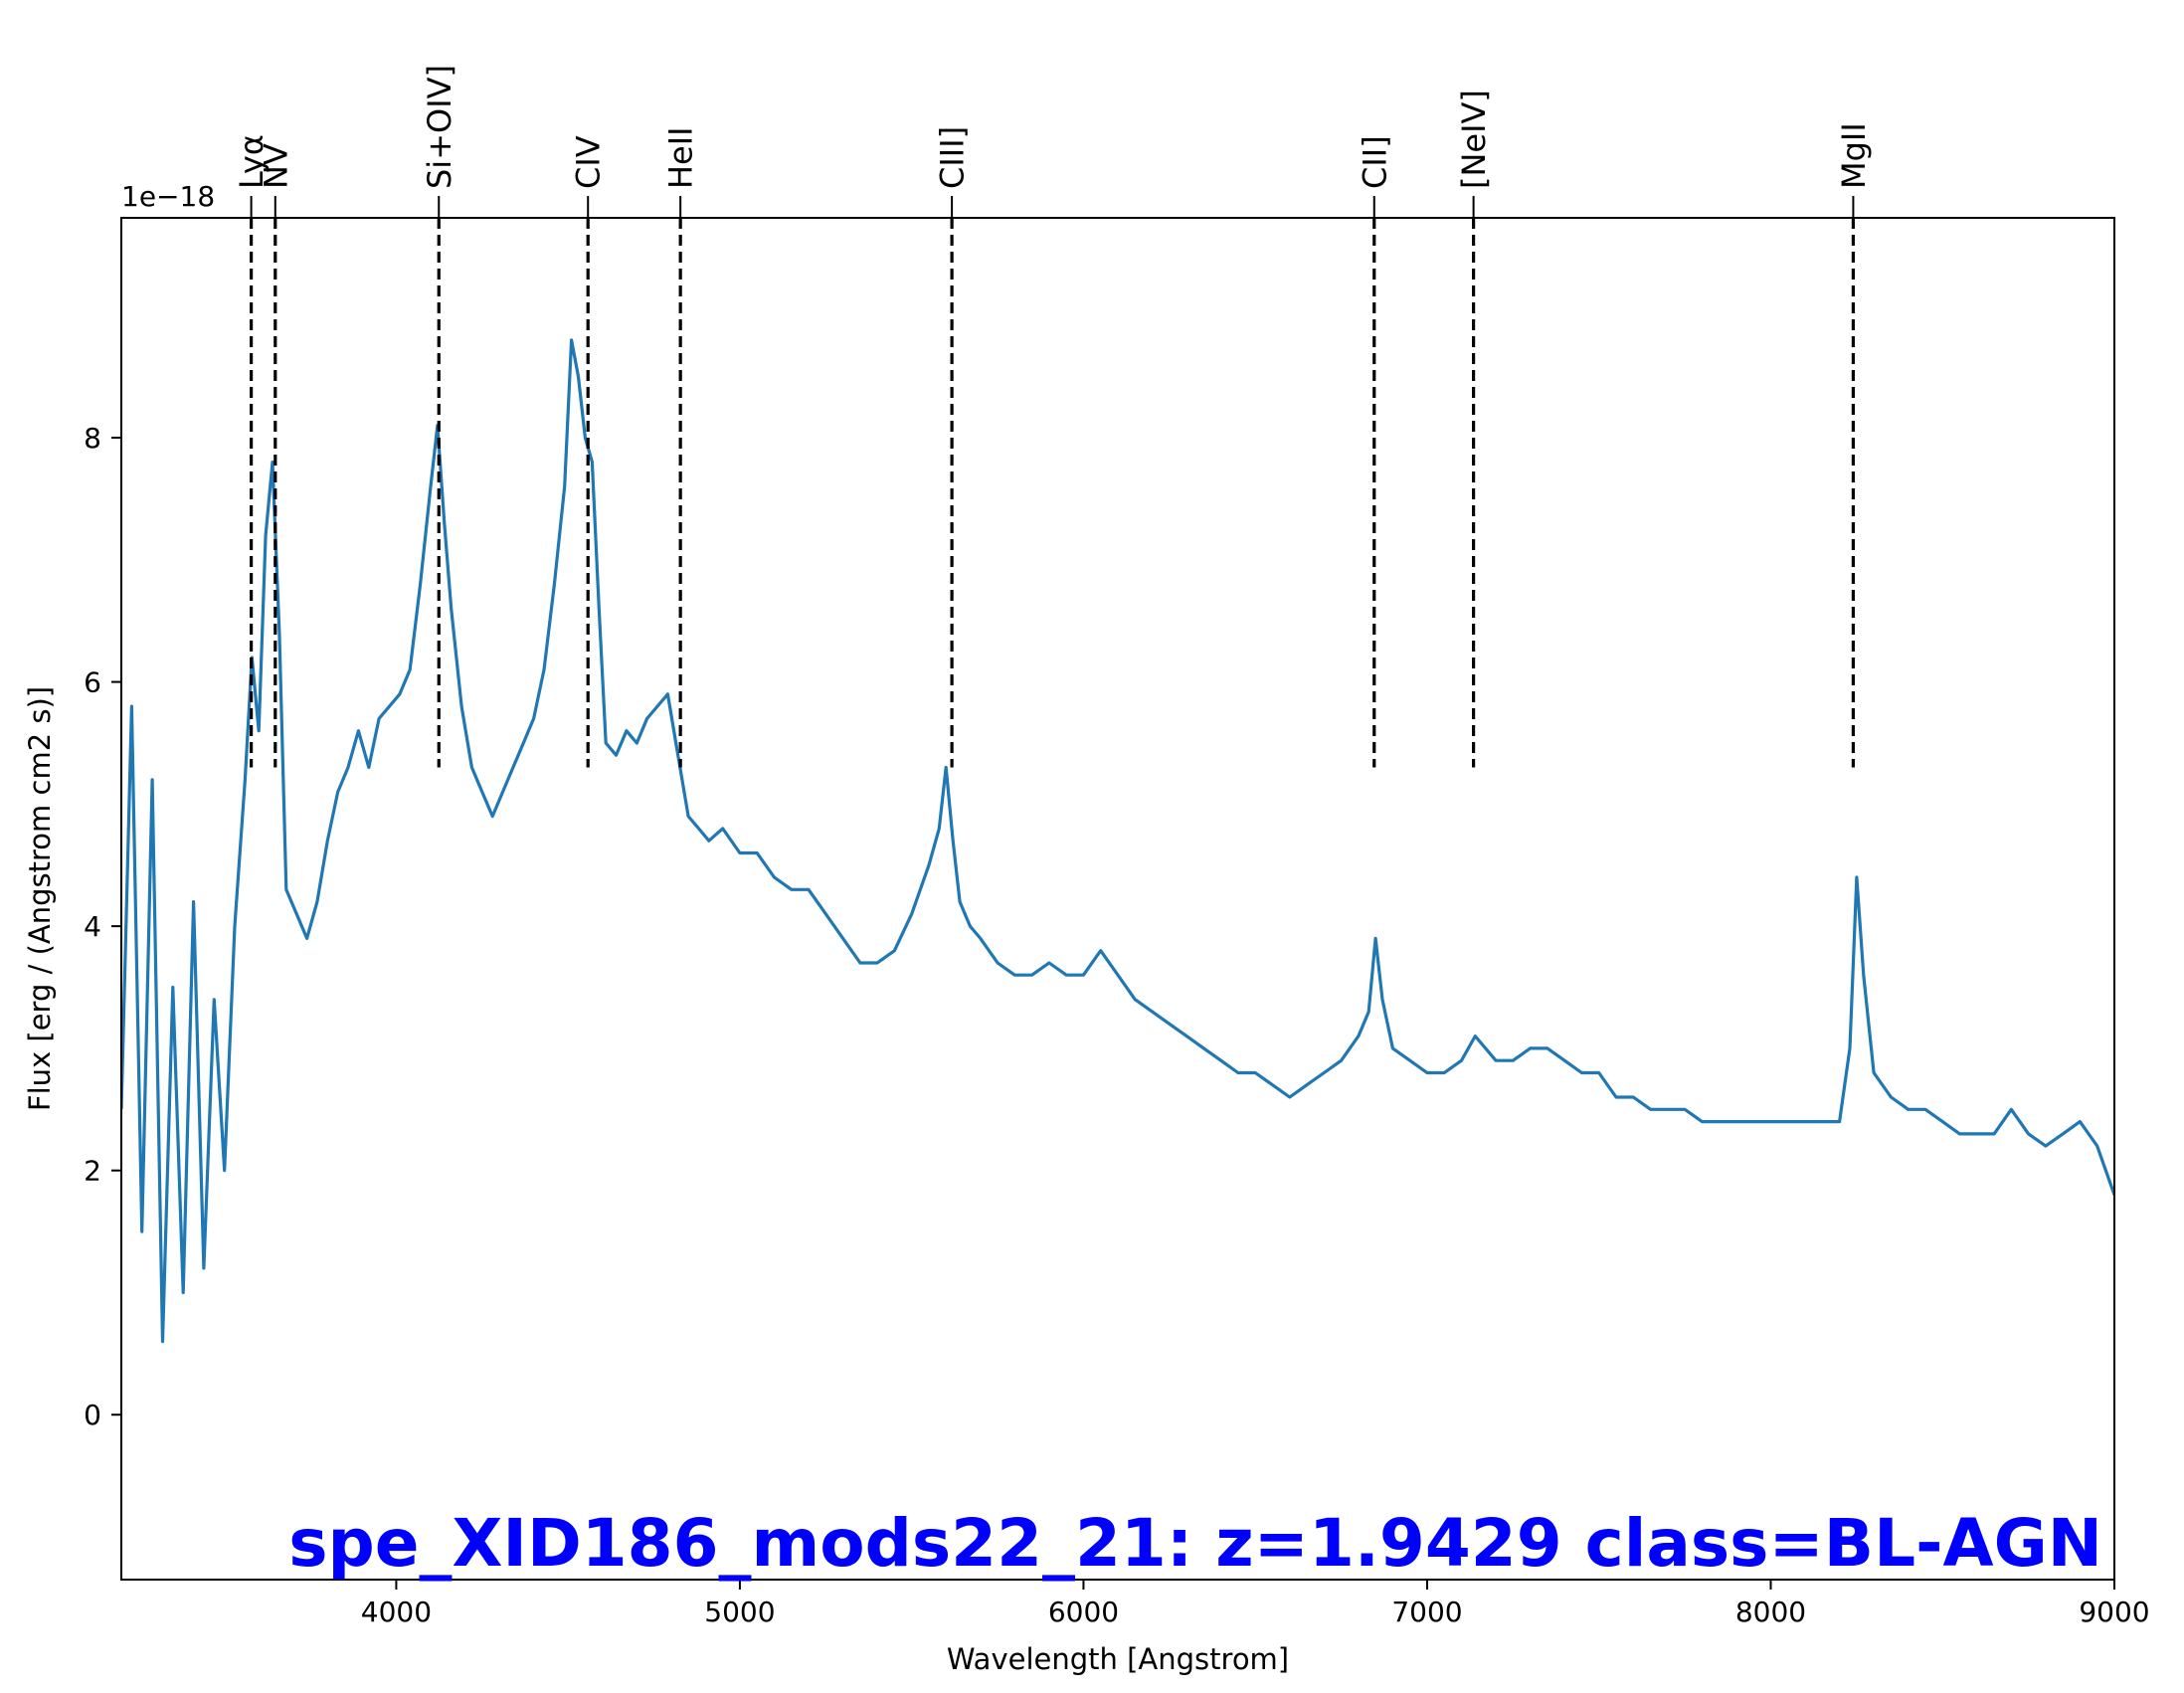 The width and height of the screenshot is (2184, 1693). I want to click on emission-line-label: Lyα, so click(252, 161).